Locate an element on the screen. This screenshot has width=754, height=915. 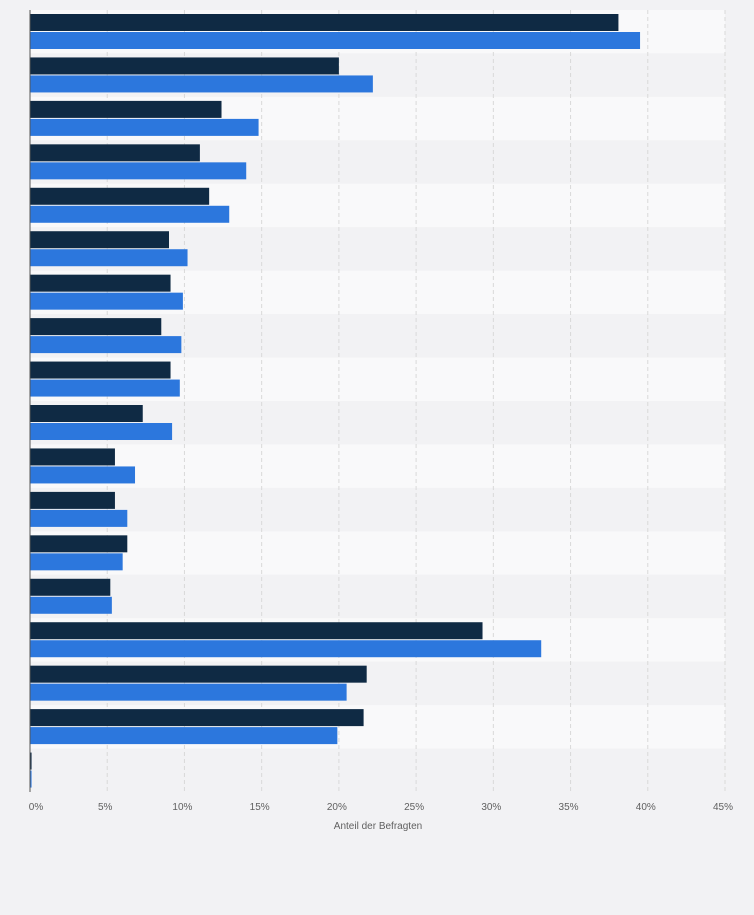
x-tick-label: 10% is located at coordinates (182, 807).